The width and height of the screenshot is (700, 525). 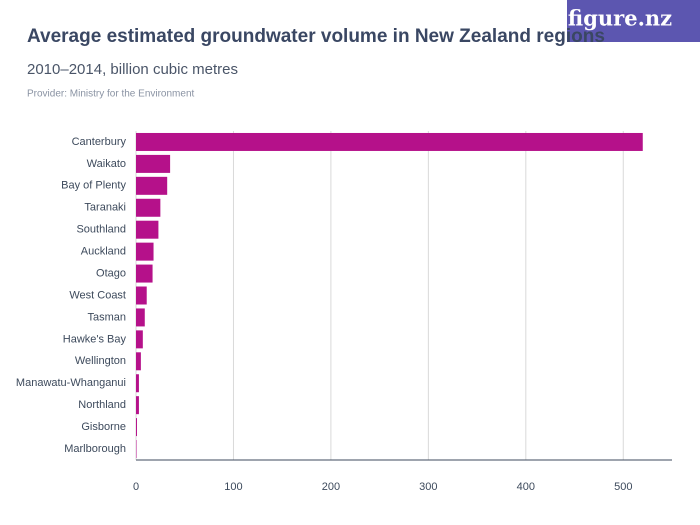 I want to click on y-tick-label: West Coast, so click(x=97, y=295).